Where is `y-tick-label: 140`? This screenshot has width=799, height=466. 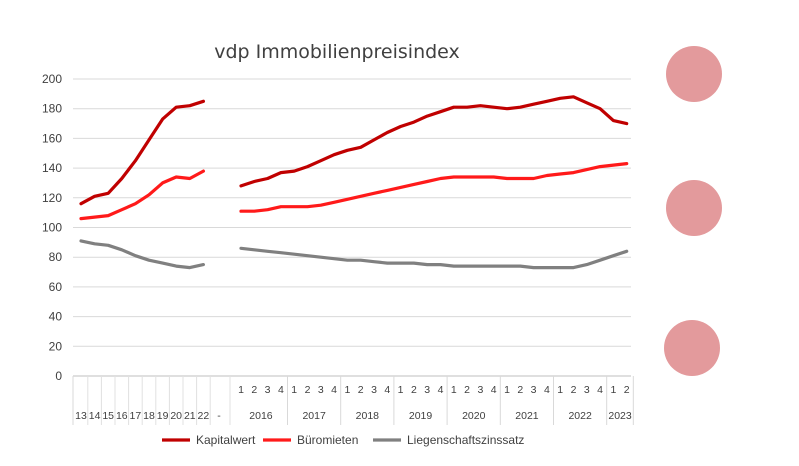
y-tick-label: 140 is located at coordinates (52, 168).